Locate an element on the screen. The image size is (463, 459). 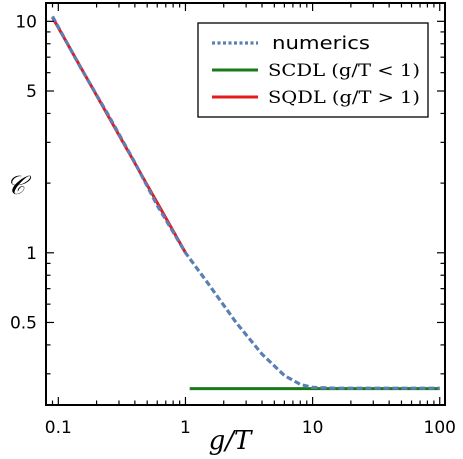
y-tick-label: 5 is located at coordinates (31, 92).